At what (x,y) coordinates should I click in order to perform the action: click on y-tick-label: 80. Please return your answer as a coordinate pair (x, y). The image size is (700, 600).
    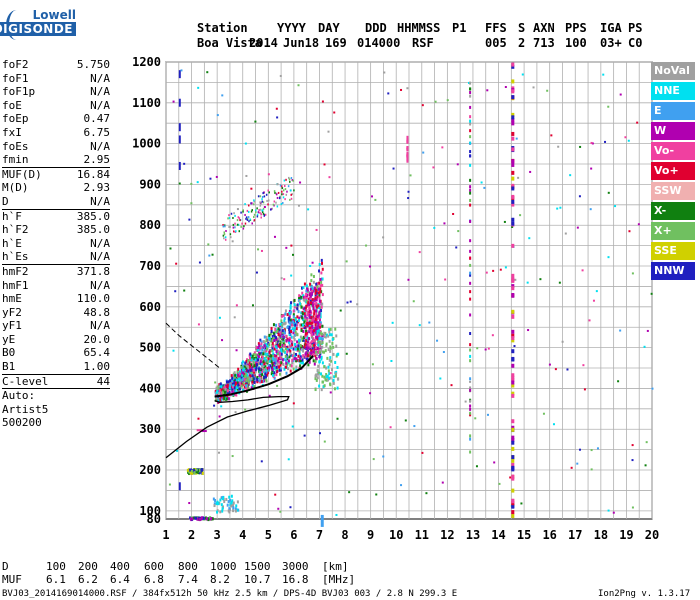
    Looking at the image, I should click on (154, 519).